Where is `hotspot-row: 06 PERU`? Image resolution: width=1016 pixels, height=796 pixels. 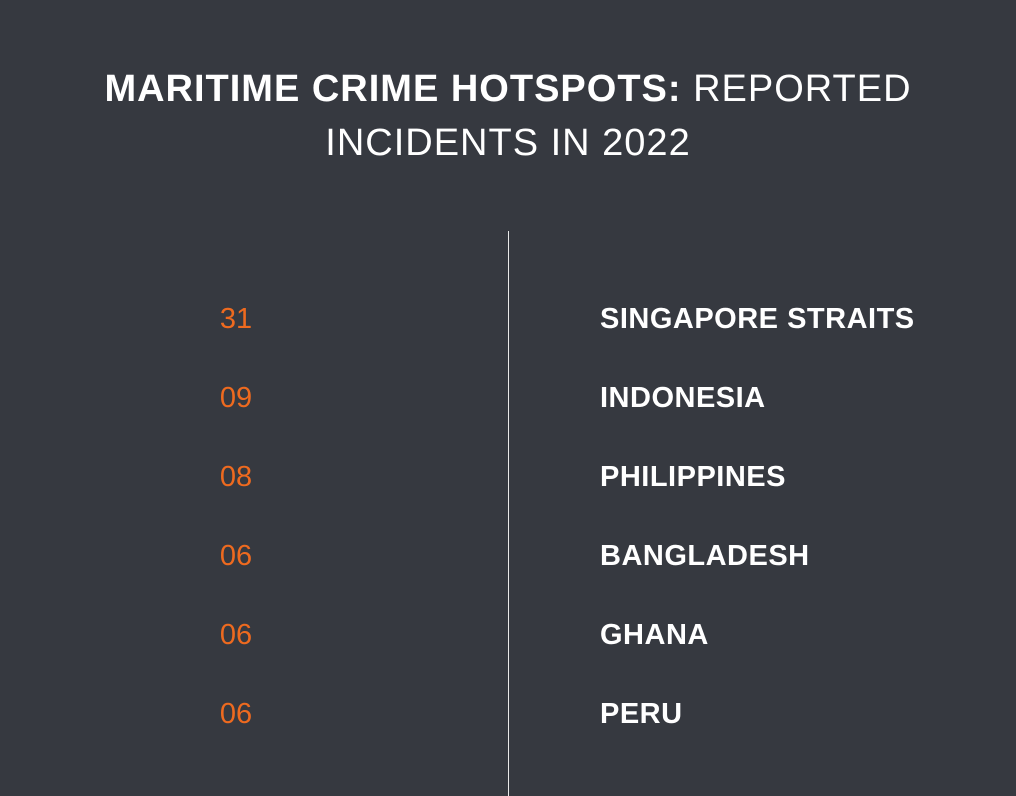 hotspot-row: 06 PERU is located at coordinates (508, 714).